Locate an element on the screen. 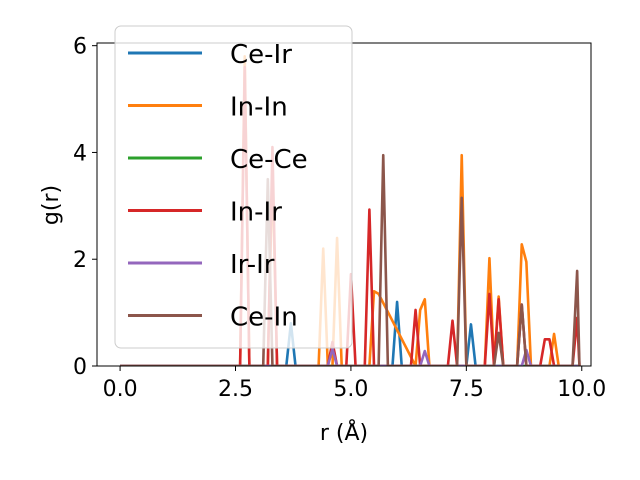  x-tick-label: 7.5 is located at coordinates (466, 389).